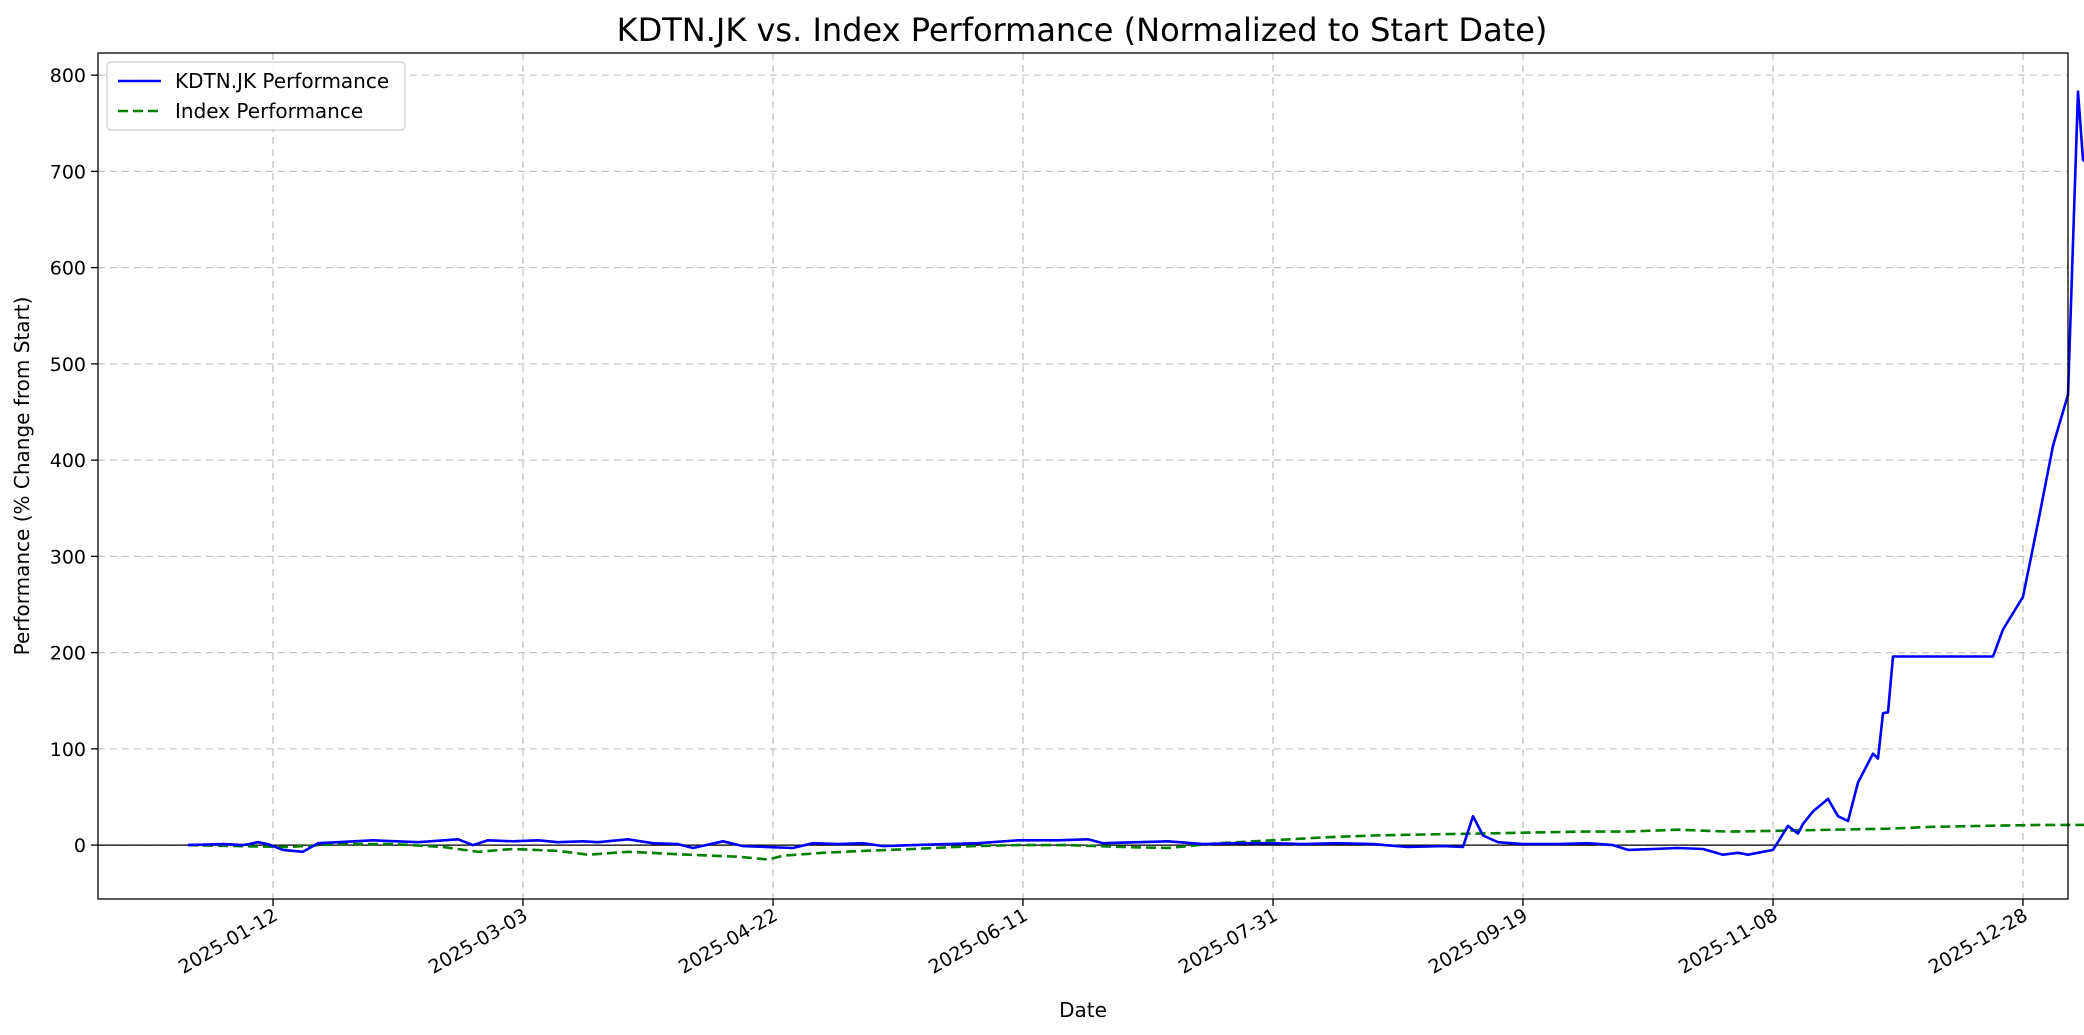 The image size is (2084, 1035). What do you see at coordinates (68, 461) in the screenshot?
I see `y-tick-label: 400` at bounding box center [68, 461].